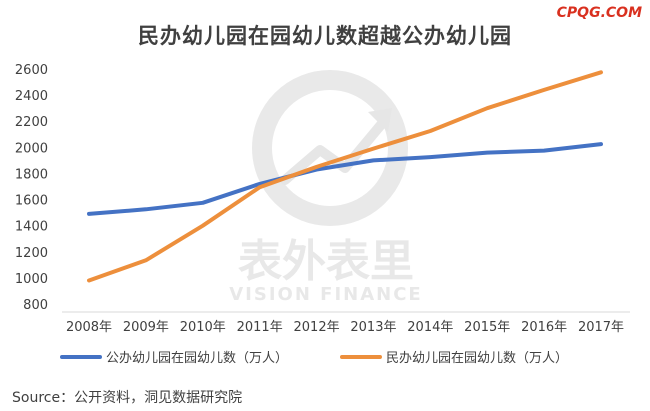 Image resolution: width=650 pixels, height=411 pixels. What do you see at coordinates (197, 358) in the screenshot?
I see `legend-label: 公办幼儿园在园幼儿数（万人）` at bounding box center [197, 358].